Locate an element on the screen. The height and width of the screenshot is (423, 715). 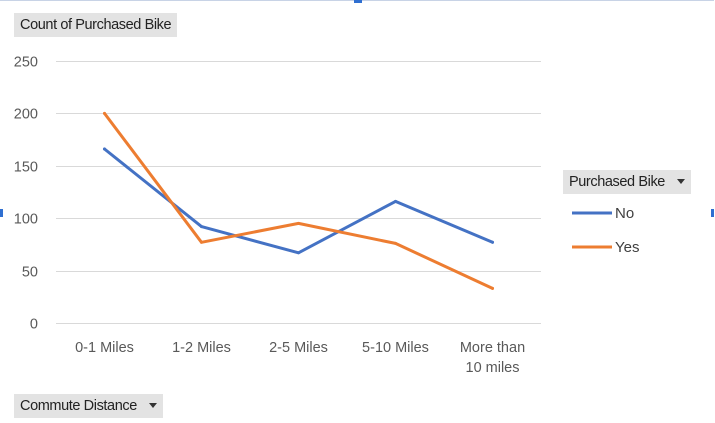
y-tick-label: 250 is located at coordinates (26, 63).